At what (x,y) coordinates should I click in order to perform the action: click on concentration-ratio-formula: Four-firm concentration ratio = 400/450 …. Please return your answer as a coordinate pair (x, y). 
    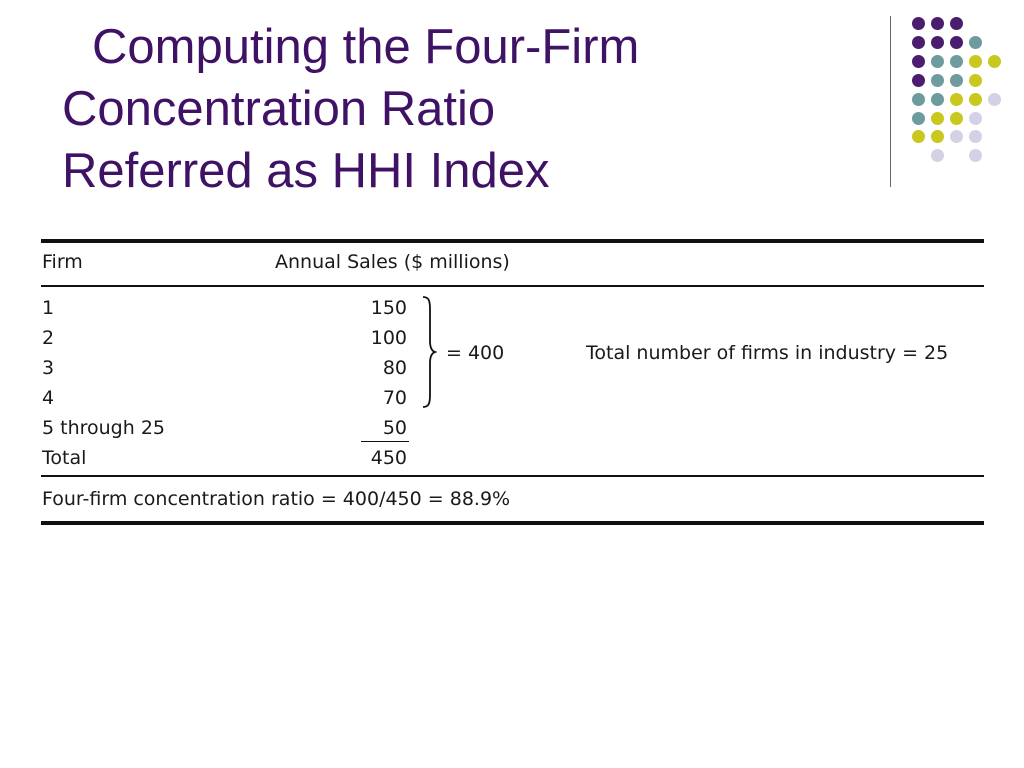
    Looking at the image, I should click on (276, 499).